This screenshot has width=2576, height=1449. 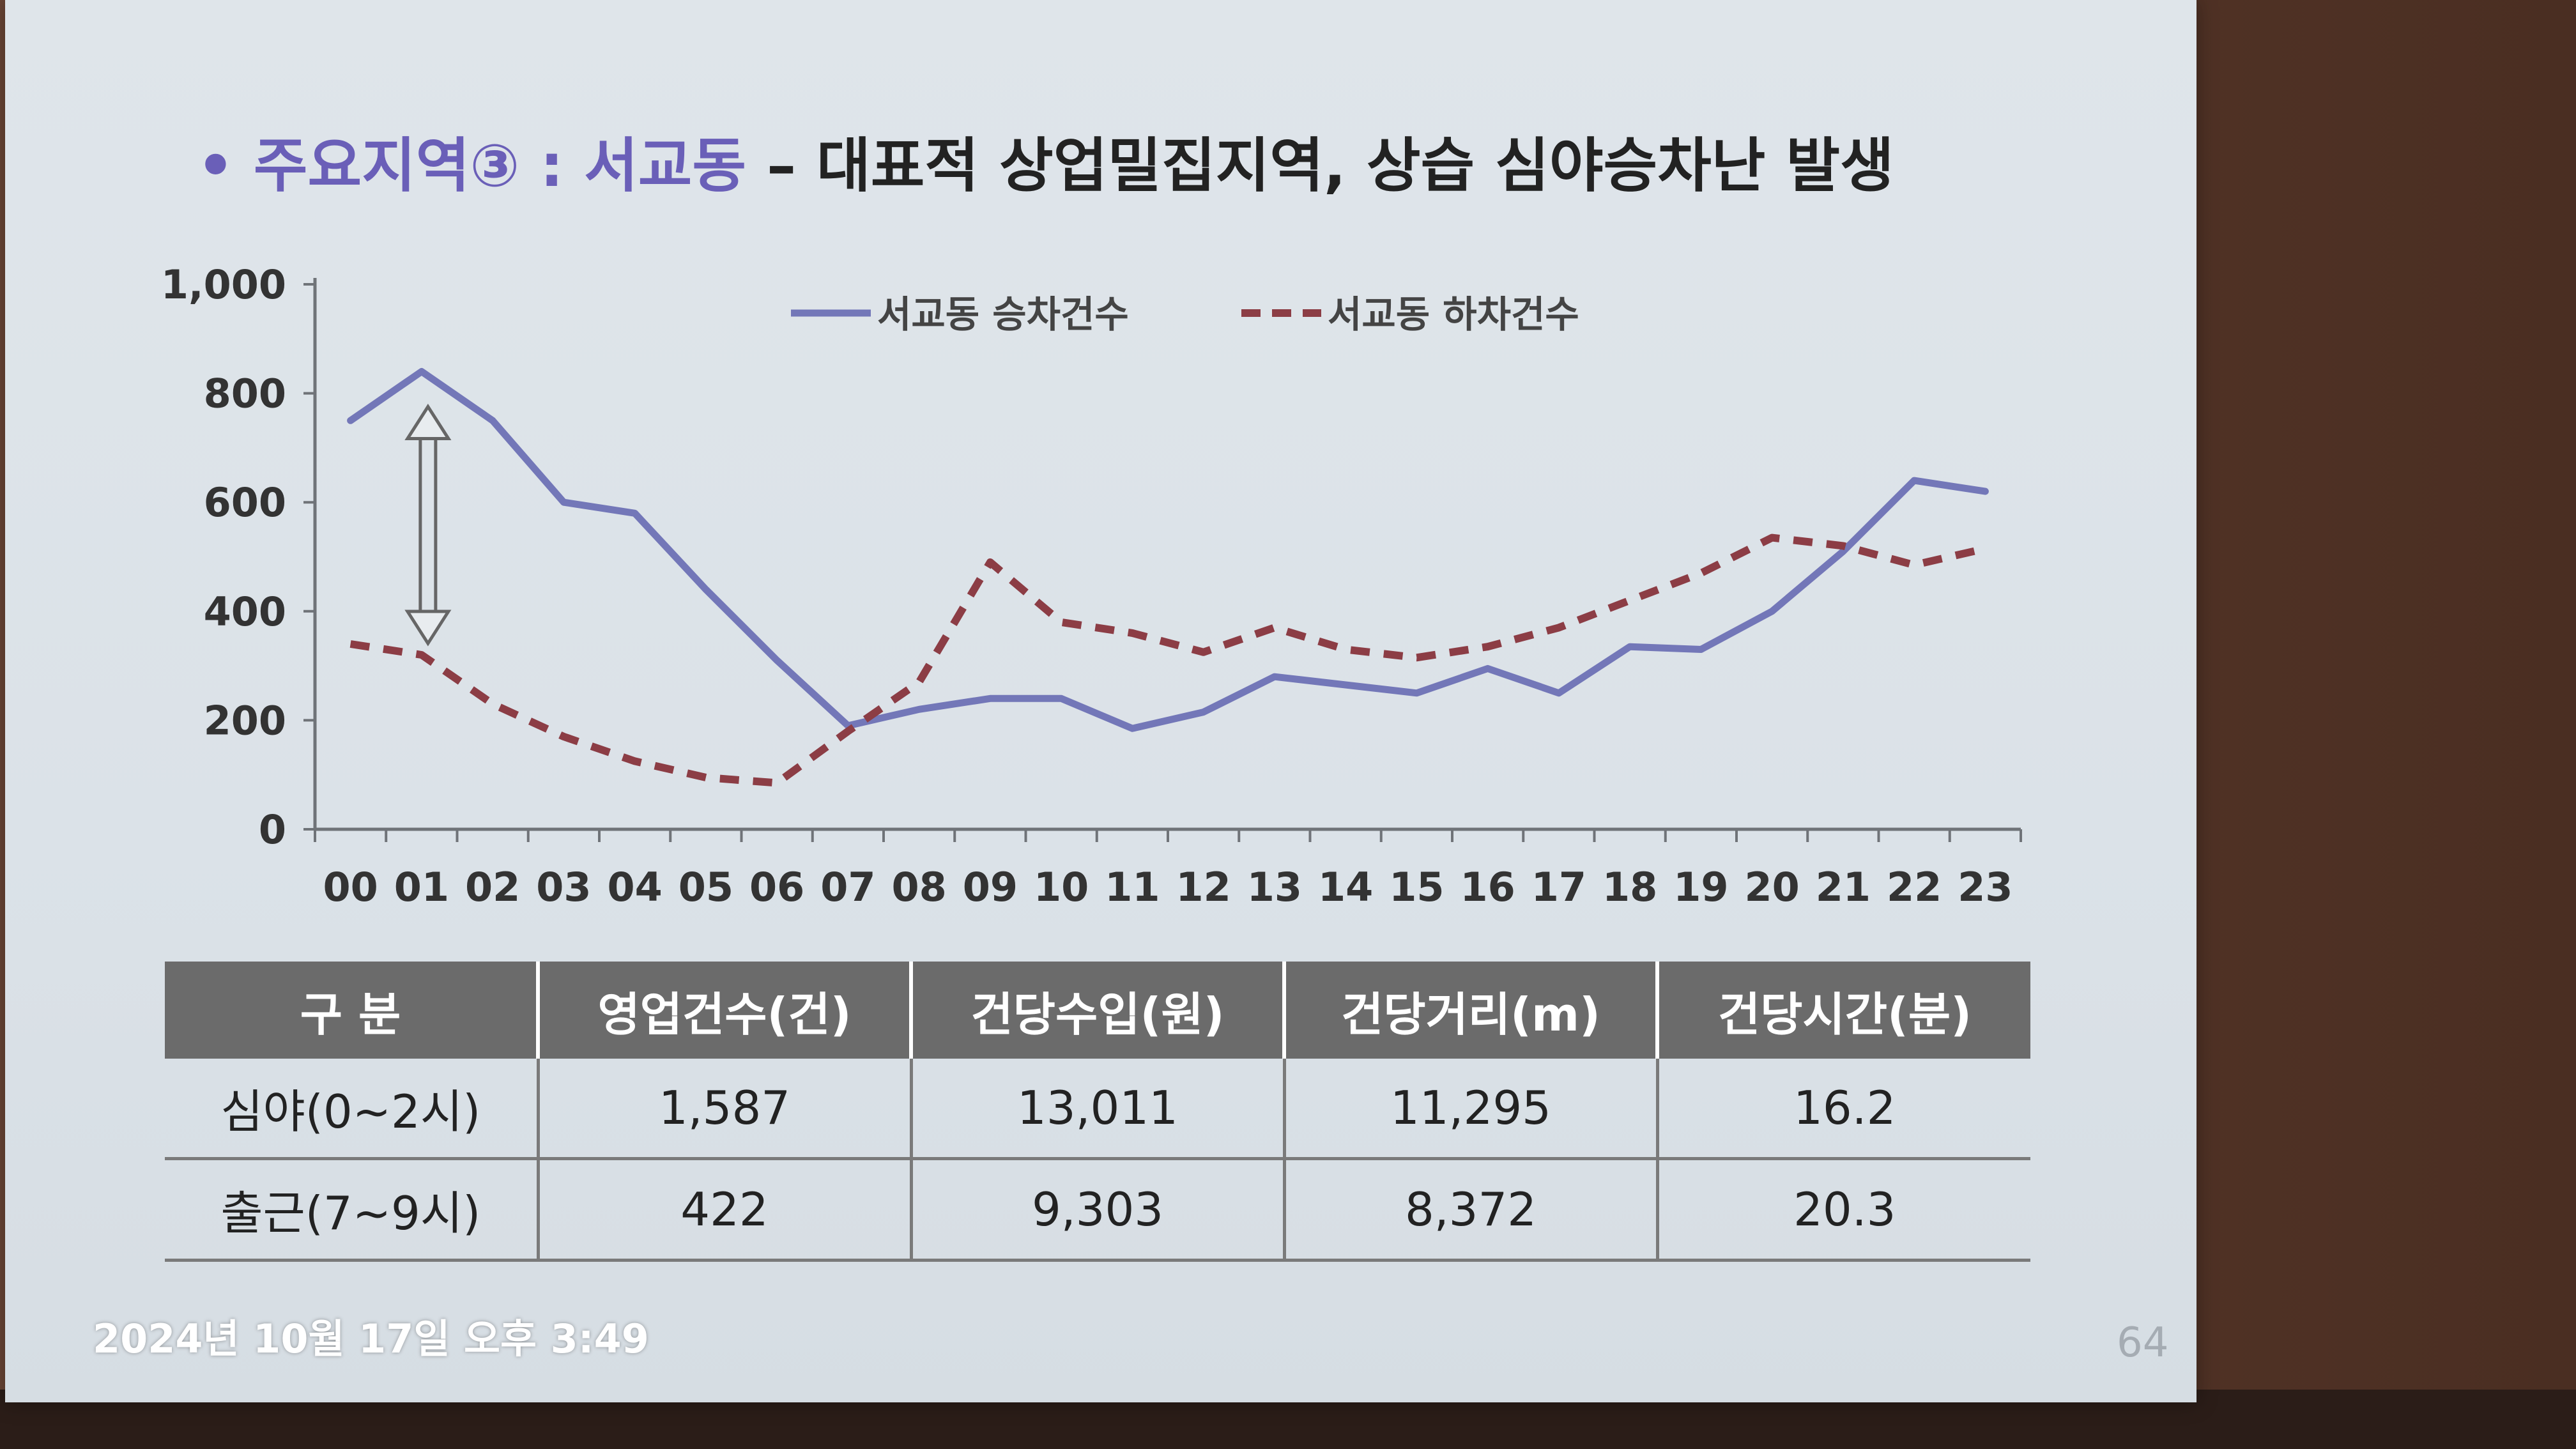 I want to click on x-tick-label: 10, so click(x=1061, y=887).